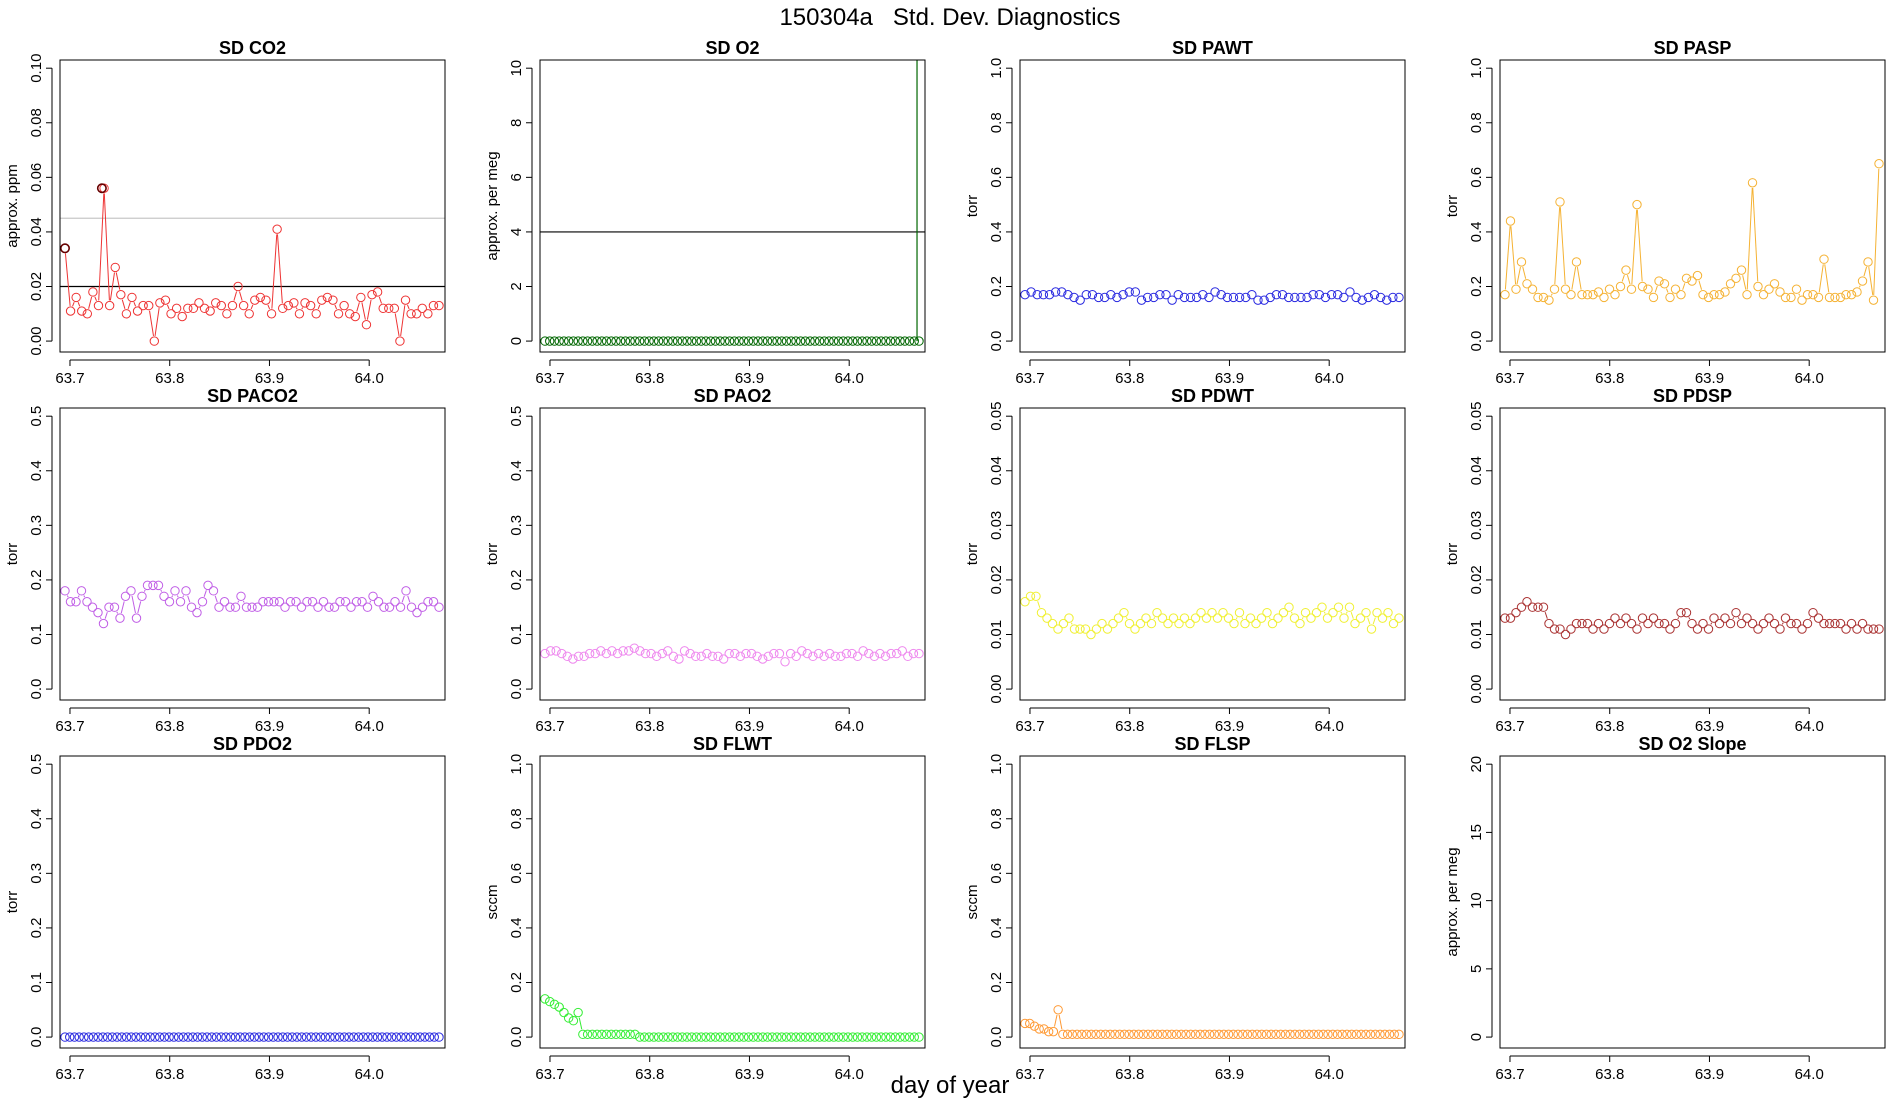 This screenshot has height=1100, width=1900. I want to click on y-tick-label: 0.05, so click(1476, 416).